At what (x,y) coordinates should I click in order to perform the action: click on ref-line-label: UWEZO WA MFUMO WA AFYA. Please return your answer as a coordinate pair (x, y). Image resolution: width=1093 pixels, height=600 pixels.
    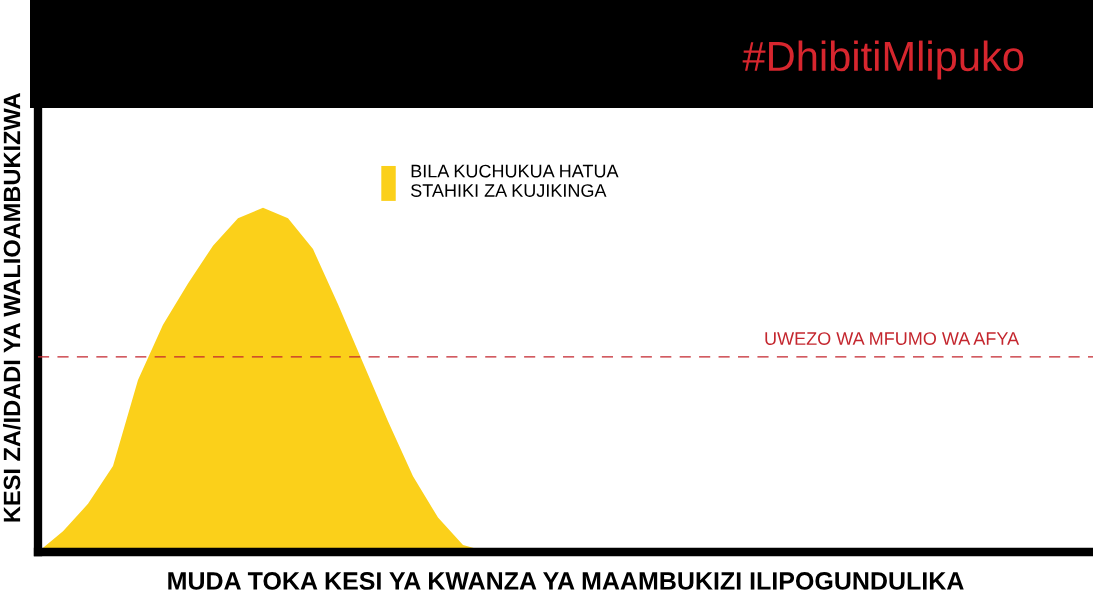
    Looking at the image, I should click on (892, 338).